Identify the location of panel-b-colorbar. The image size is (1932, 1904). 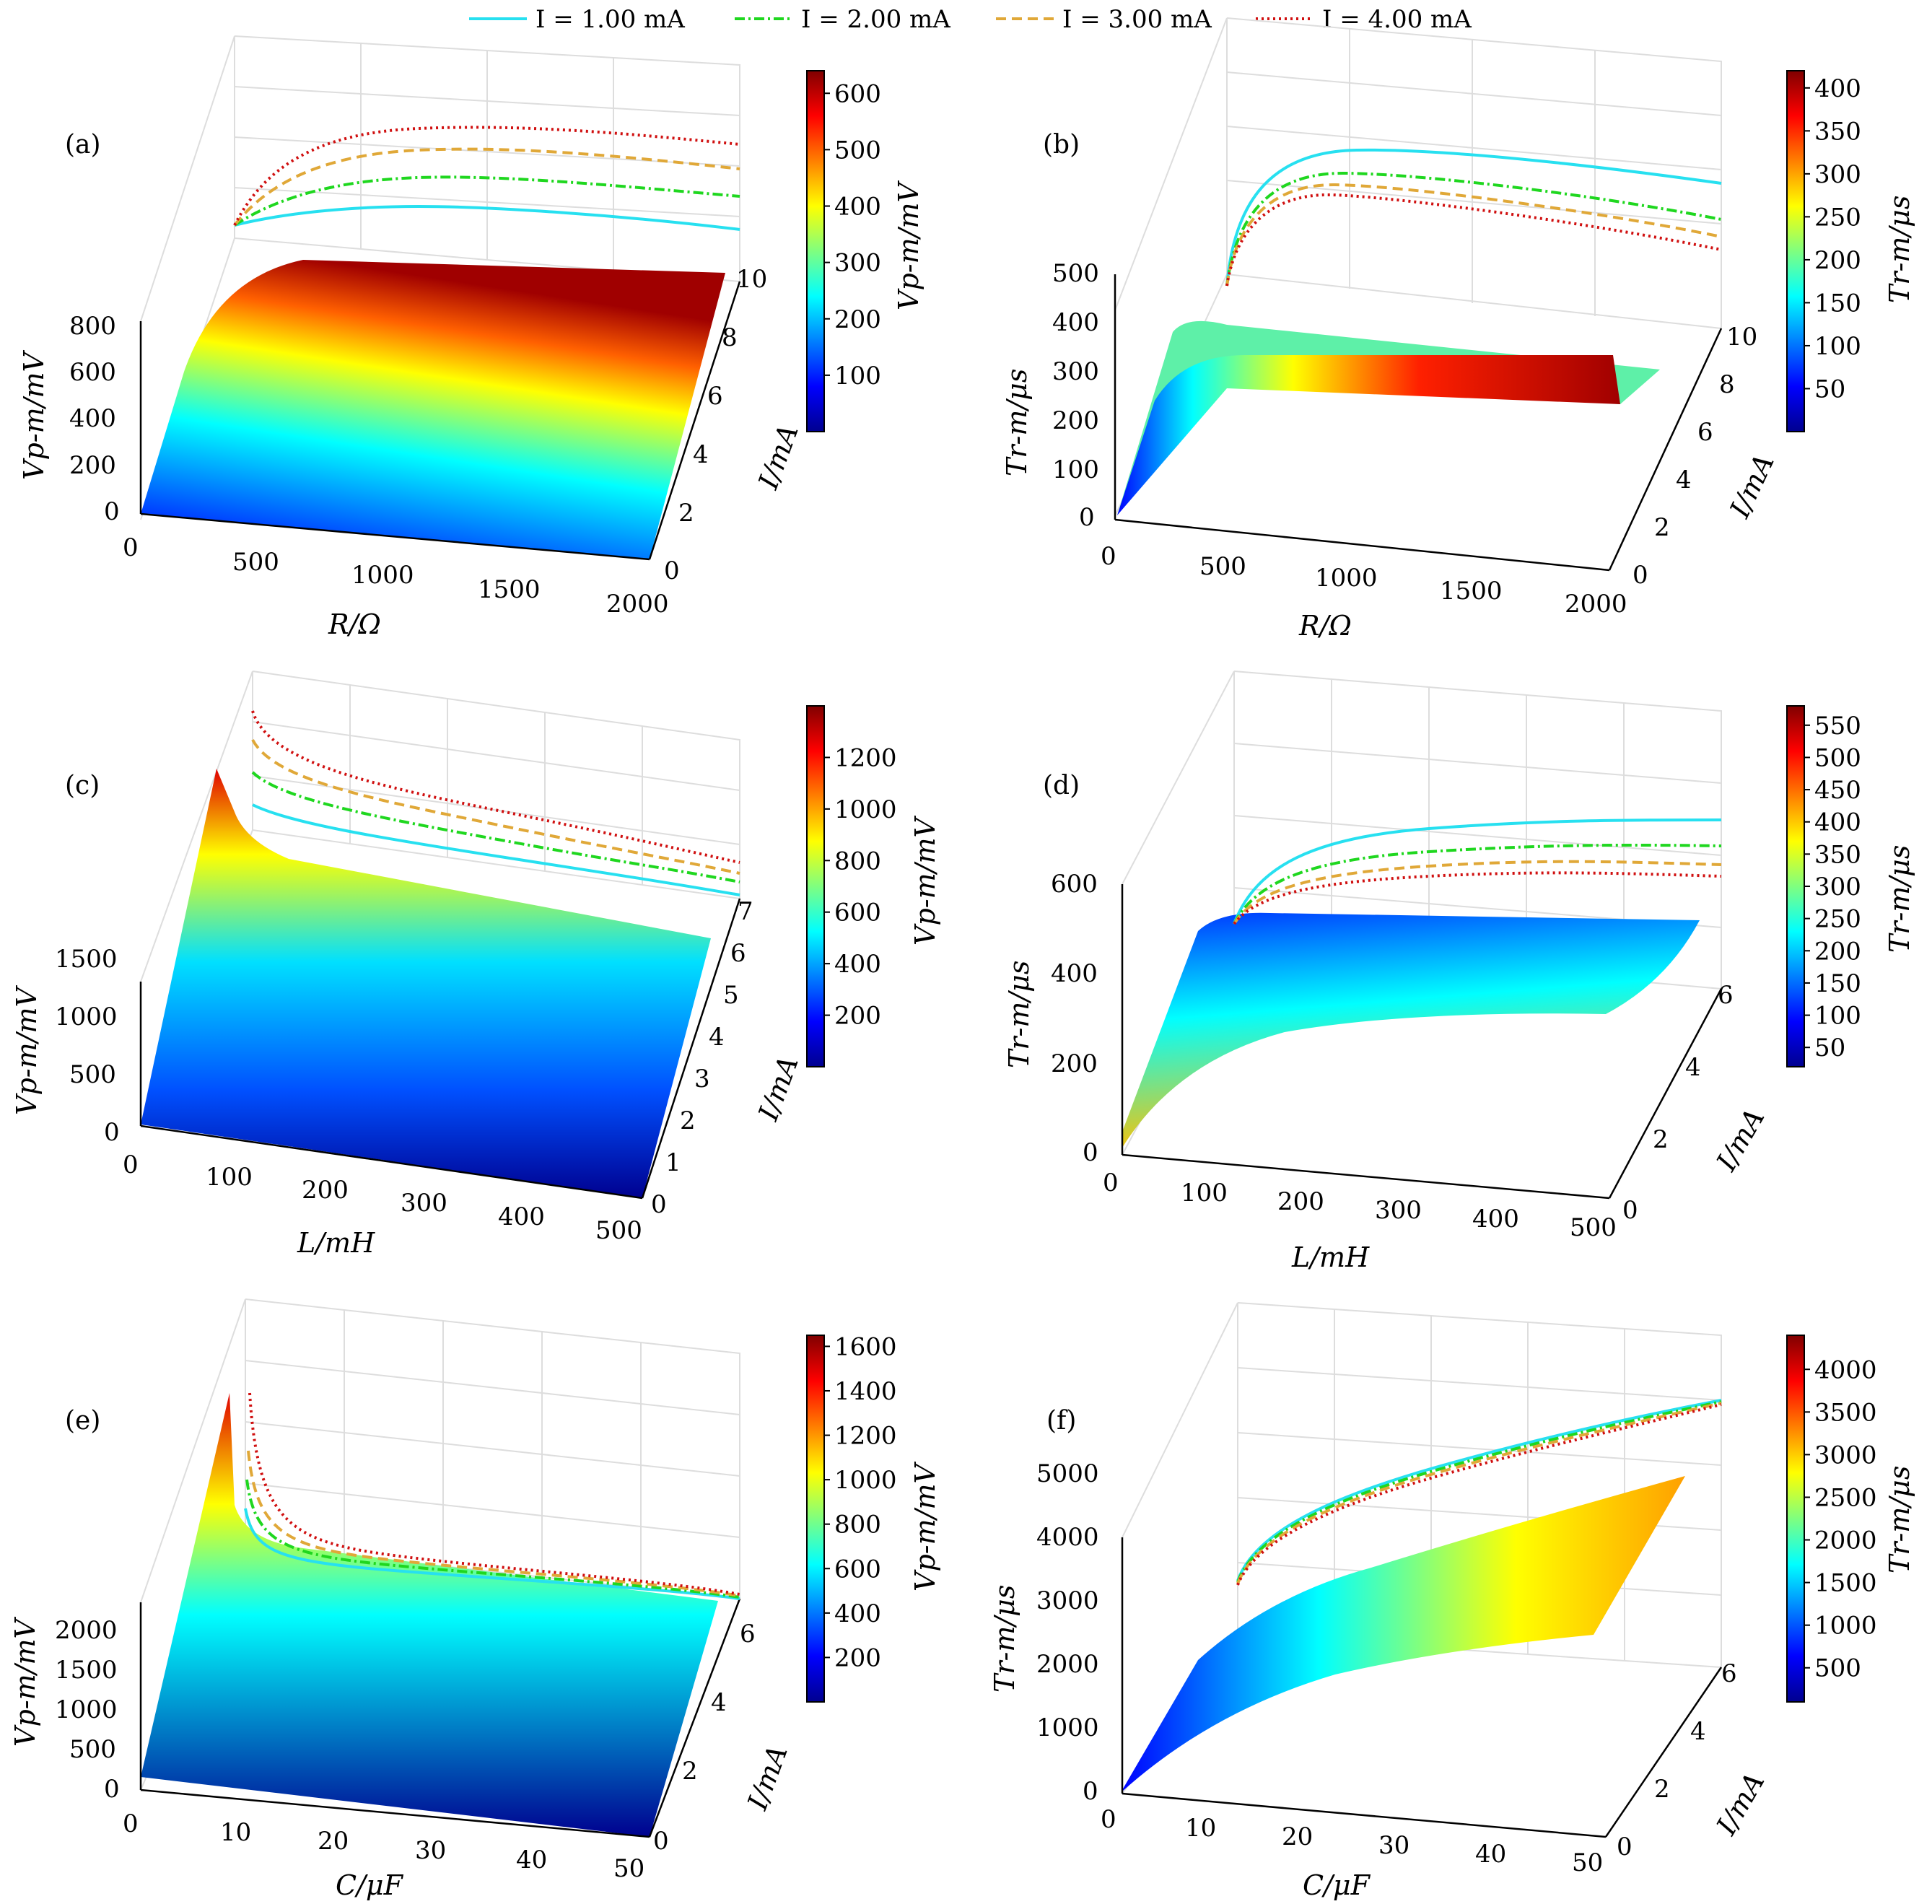
(1795, 251).